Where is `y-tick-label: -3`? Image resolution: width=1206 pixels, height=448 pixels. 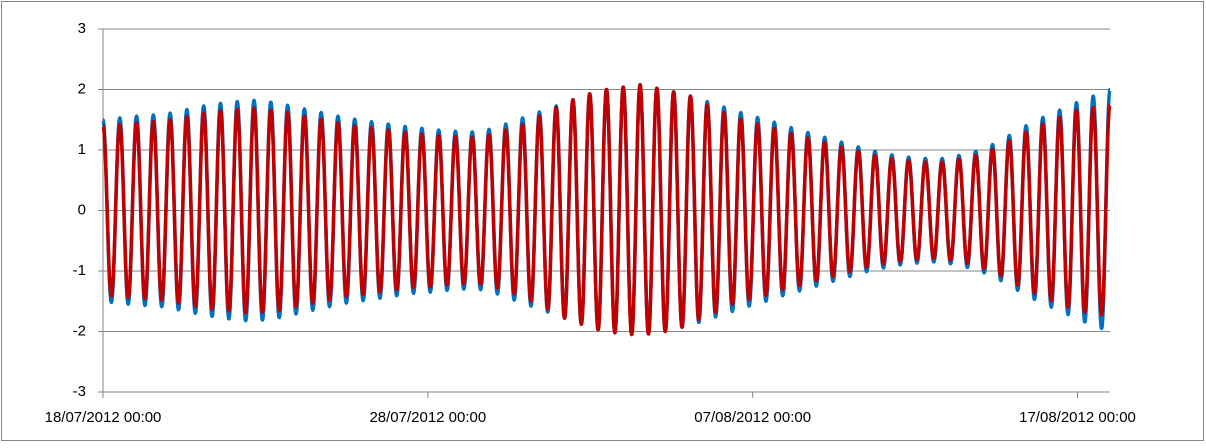 y-tick-label: -3 is located at coordinates (79, 391).